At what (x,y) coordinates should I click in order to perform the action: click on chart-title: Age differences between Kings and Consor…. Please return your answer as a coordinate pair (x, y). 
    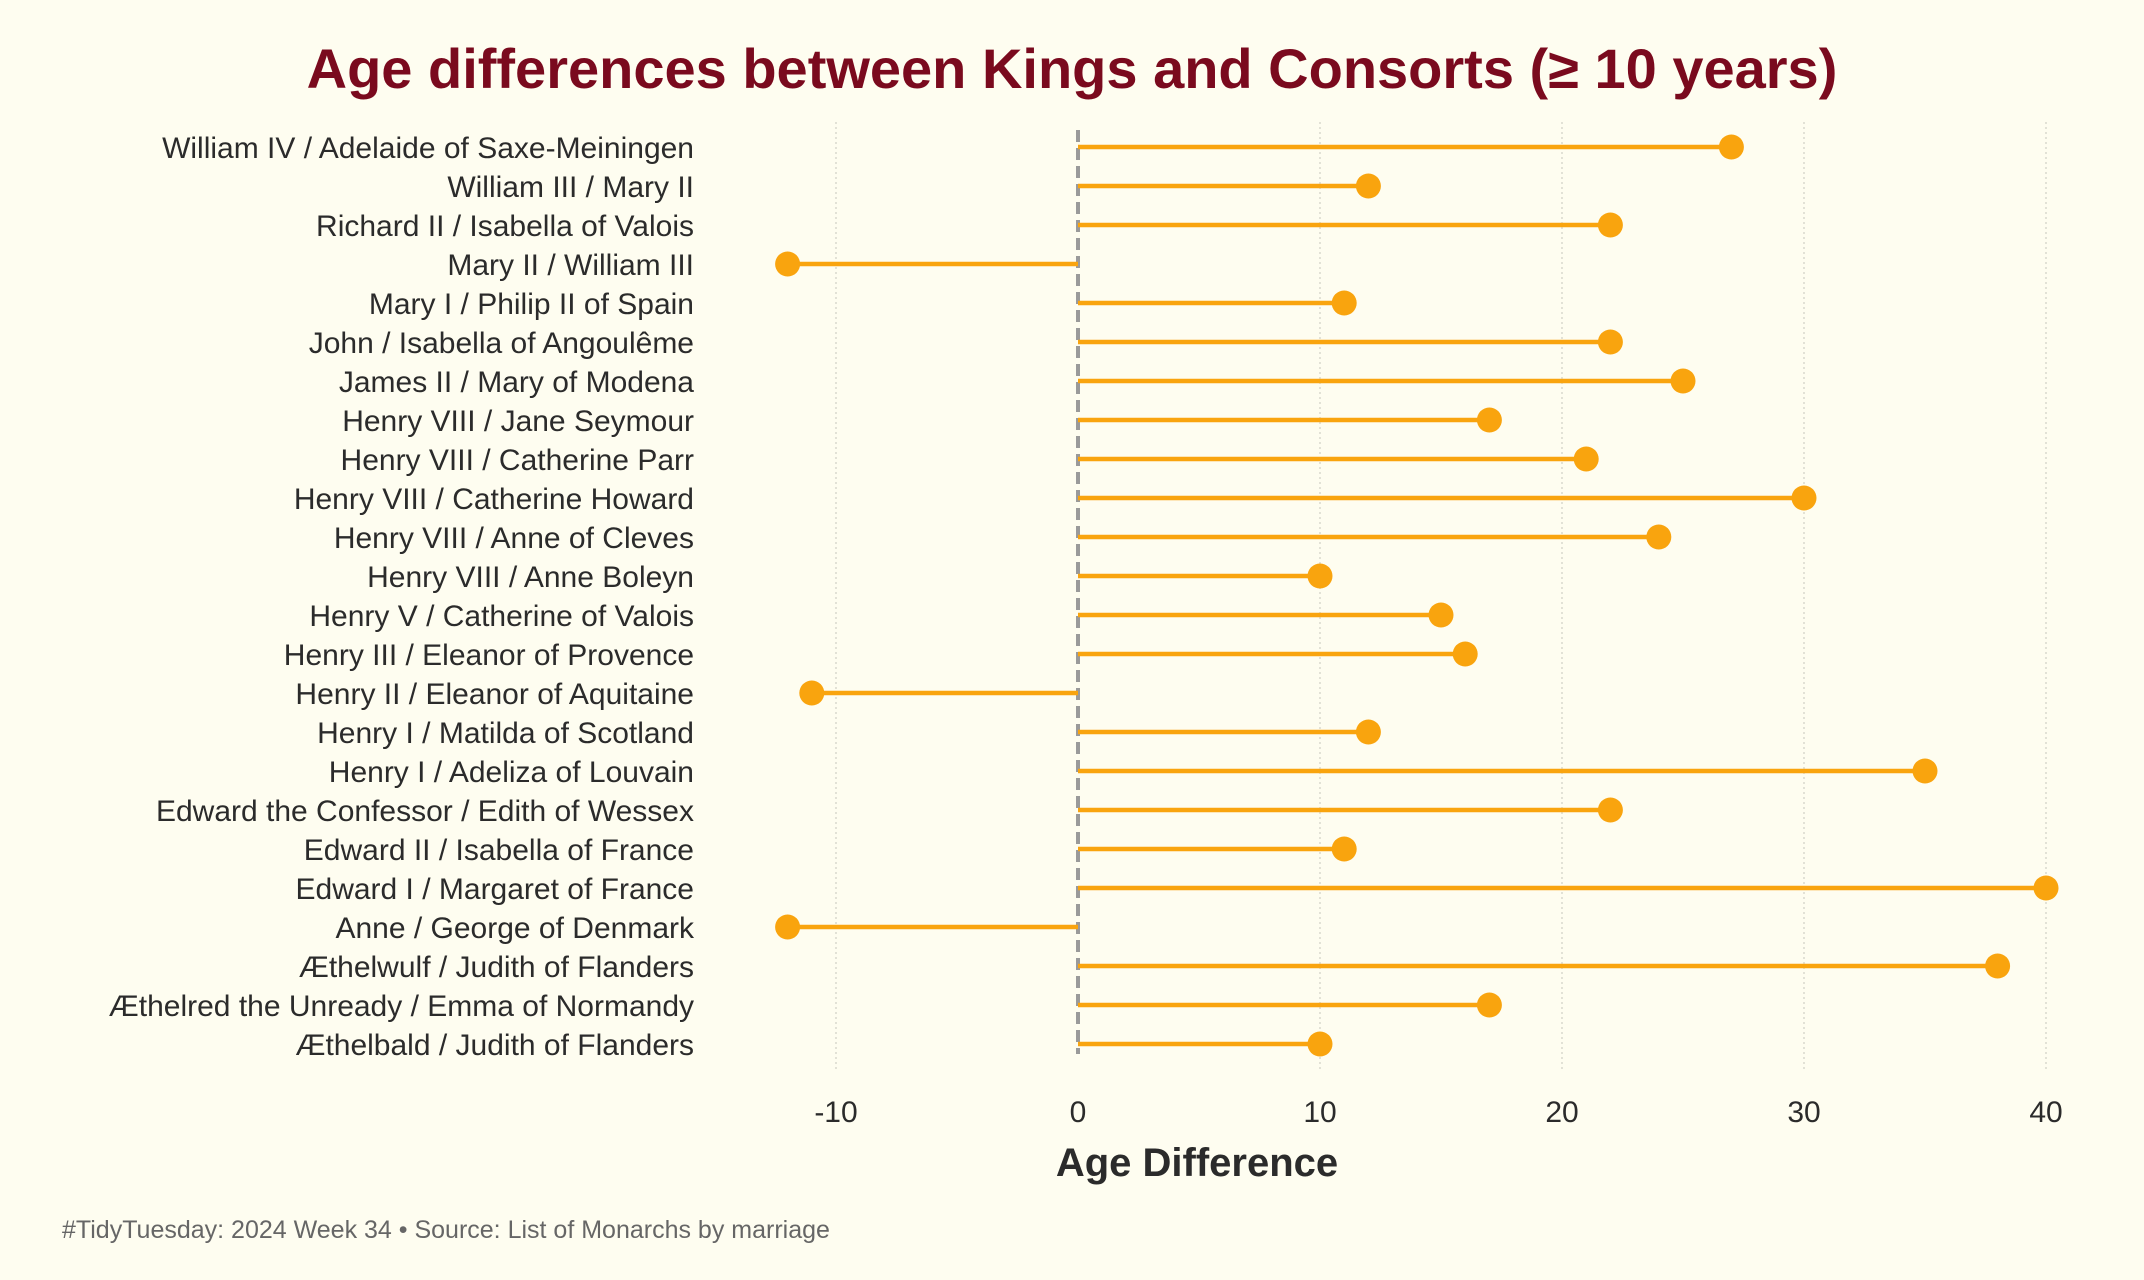
    Looking at the image, I should click on (1072, 68).